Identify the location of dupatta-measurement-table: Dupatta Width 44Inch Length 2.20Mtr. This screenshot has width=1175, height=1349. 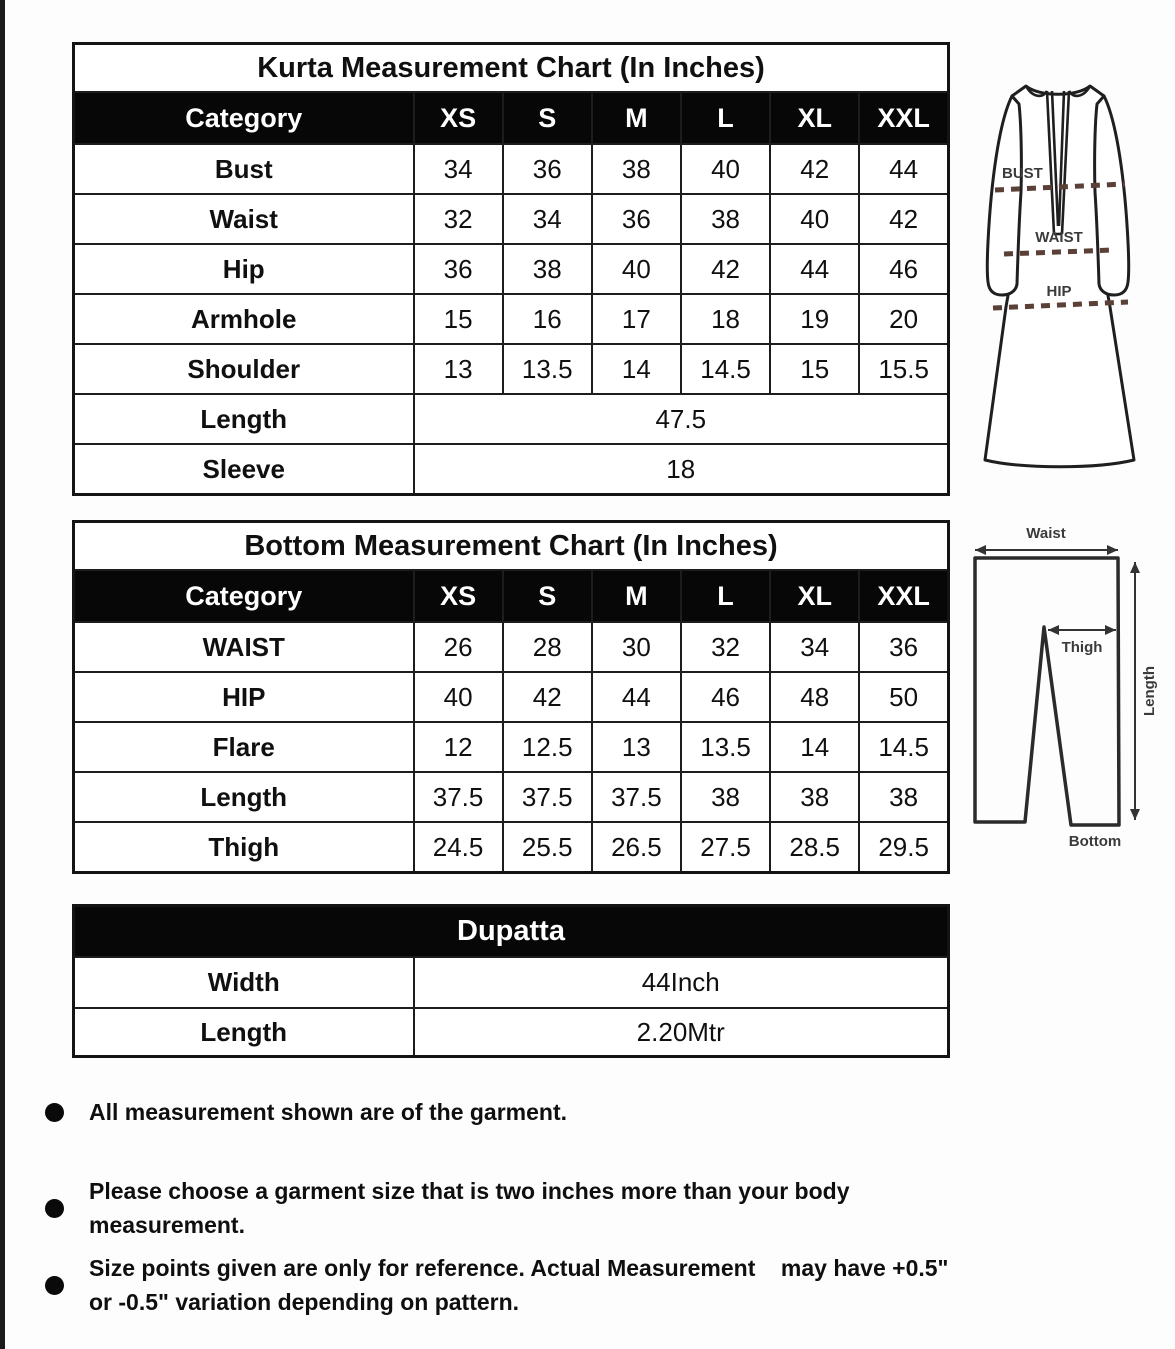
(511, 981).